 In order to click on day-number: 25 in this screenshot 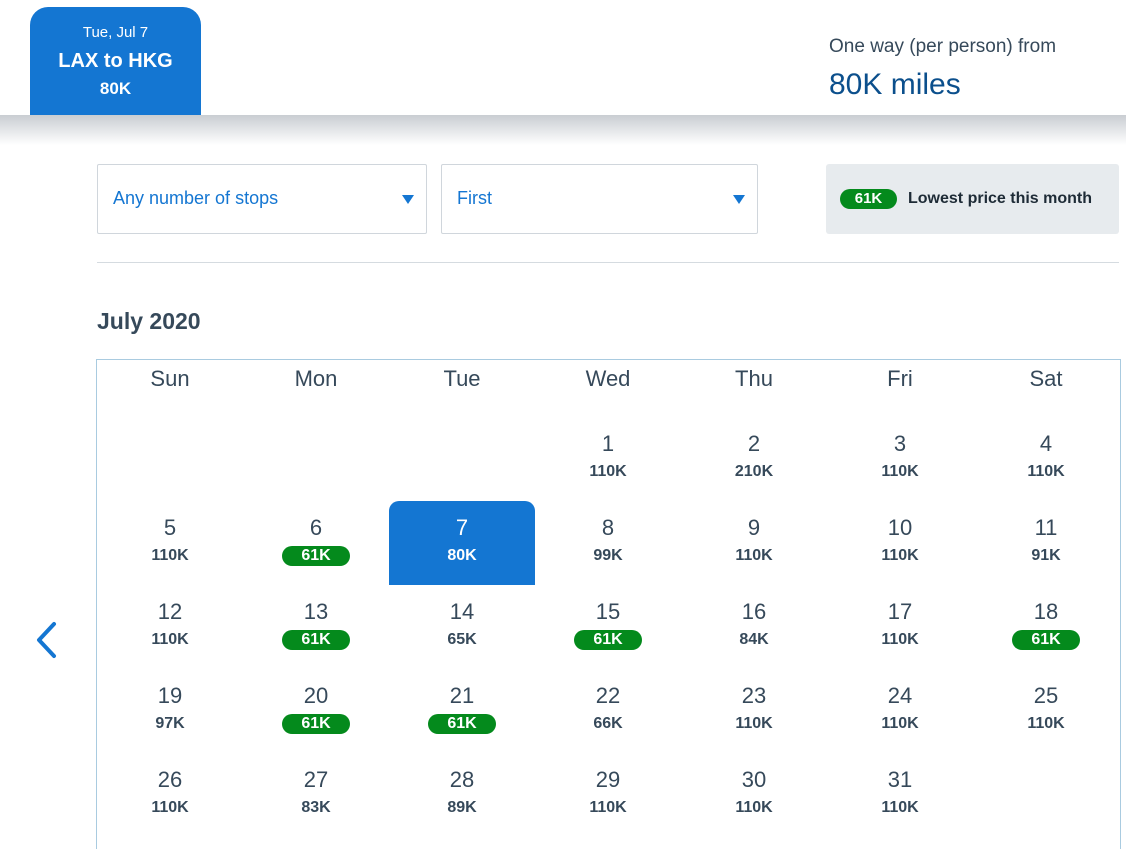, I will do `click(1046, 695)`.